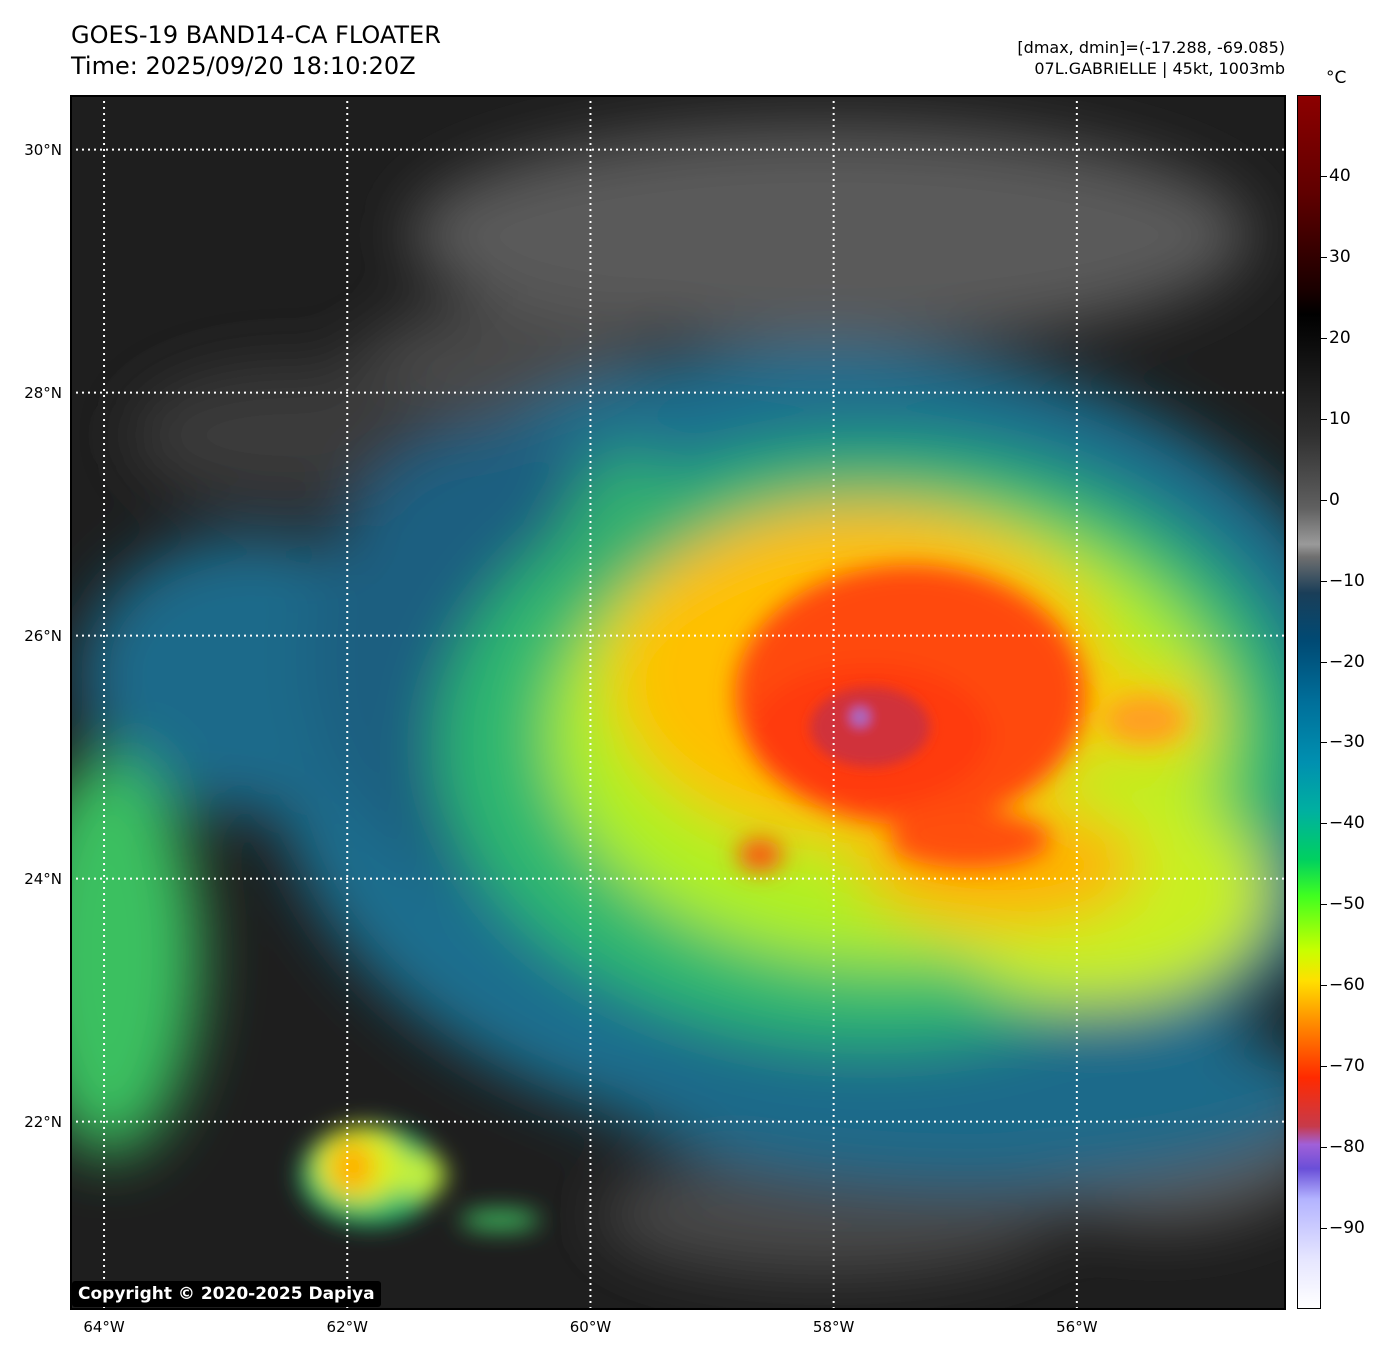 Image resolution: width=1390 pixels, height=1359 pixels. I want to click on colorbar-tick-label: −80, so click(1347, 1147).